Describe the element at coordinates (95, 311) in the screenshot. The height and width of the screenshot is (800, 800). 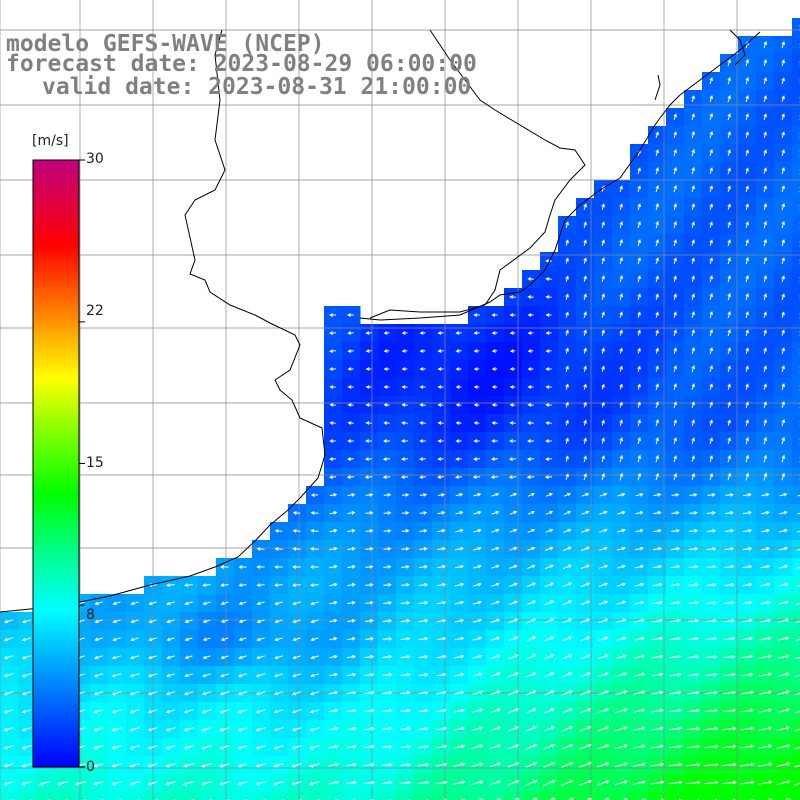
I see `colorbar-tick-label: 22` at that location.